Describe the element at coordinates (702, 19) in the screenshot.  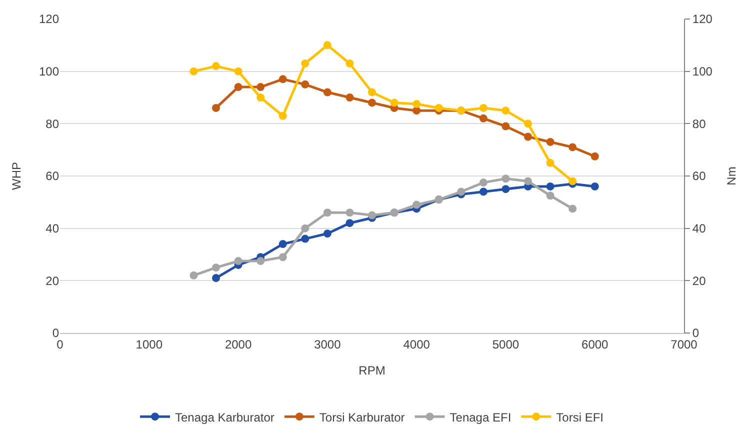
I see `y2-tick-label: 120` at that location.